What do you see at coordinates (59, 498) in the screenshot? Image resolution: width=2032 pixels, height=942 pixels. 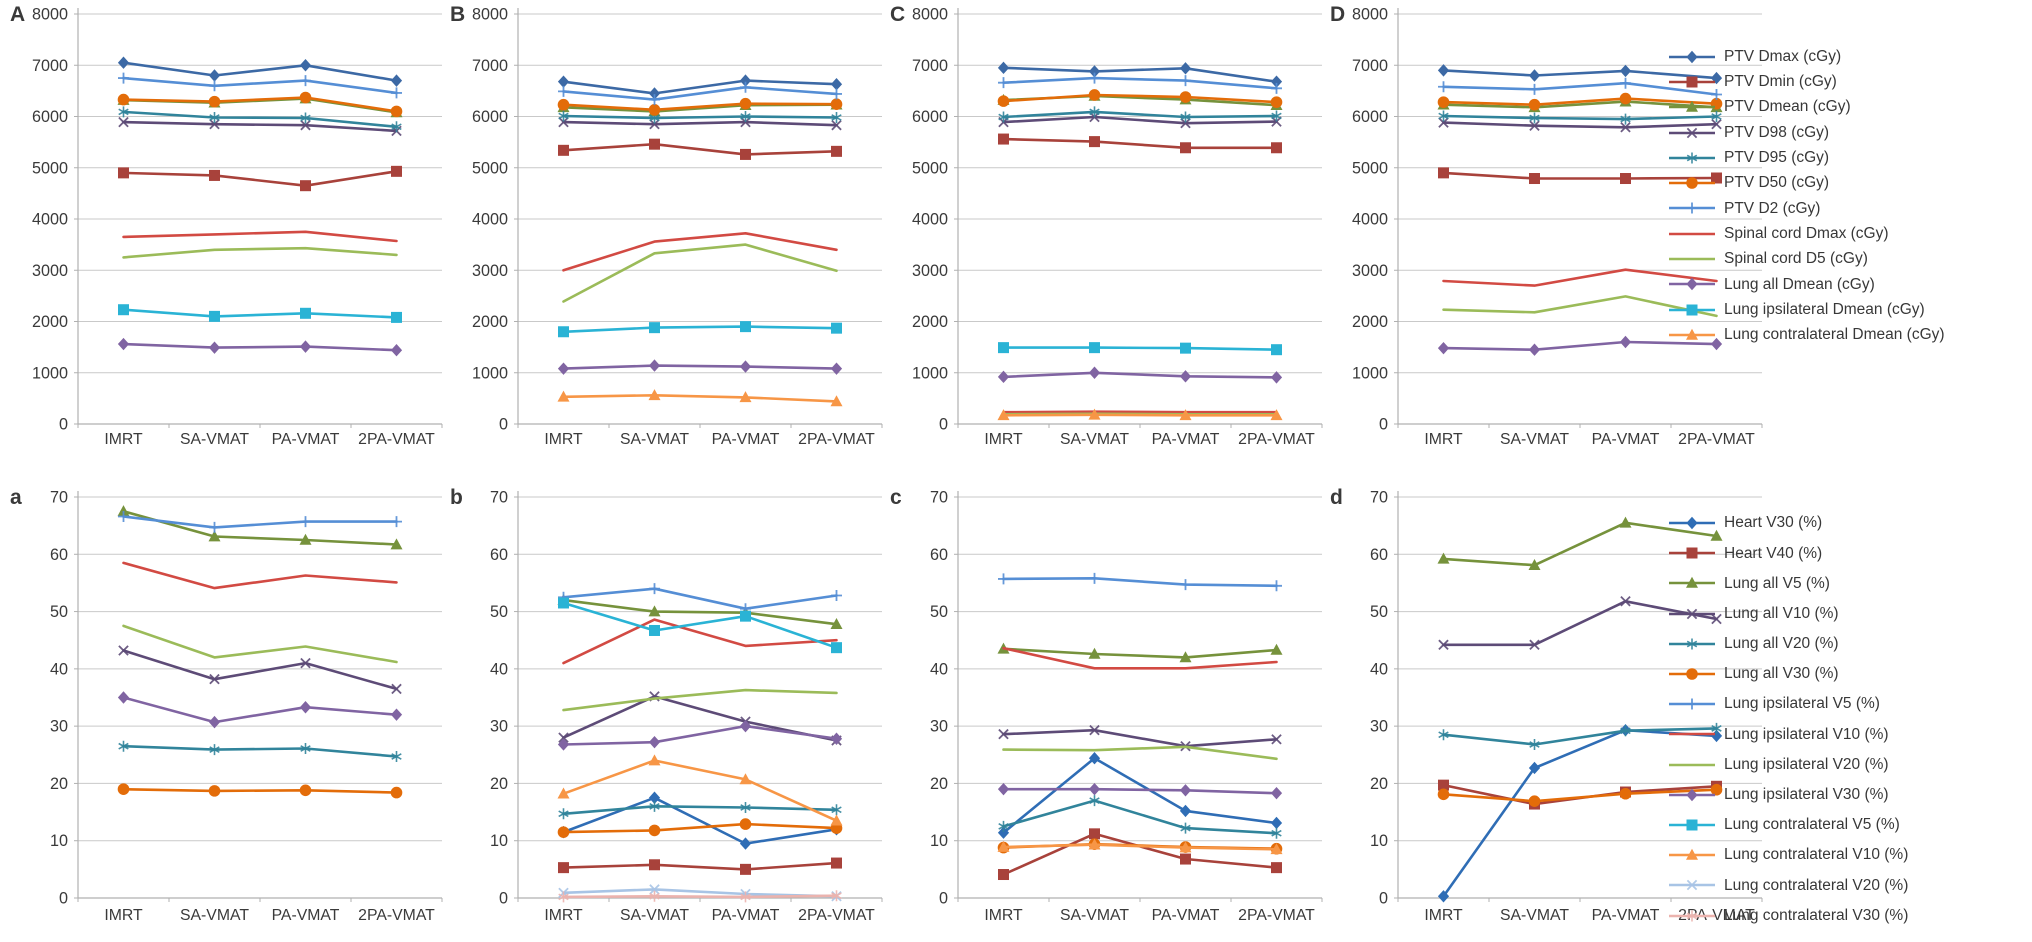 I see `y-tick-label: 70` at bounding box center [59, 498].